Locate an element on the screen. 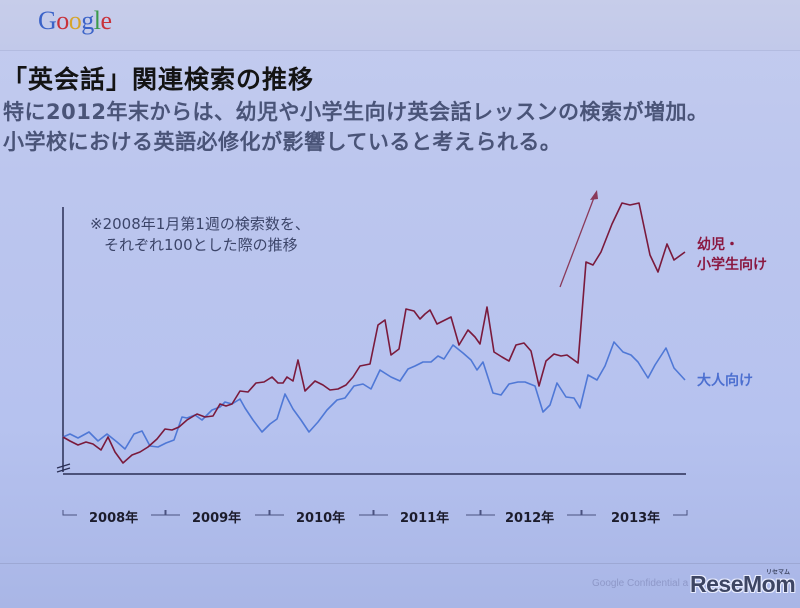 The width and height of the screenshot is (800, 608). x-tick-2012: 2012年 is located at coordinates (530, 518).